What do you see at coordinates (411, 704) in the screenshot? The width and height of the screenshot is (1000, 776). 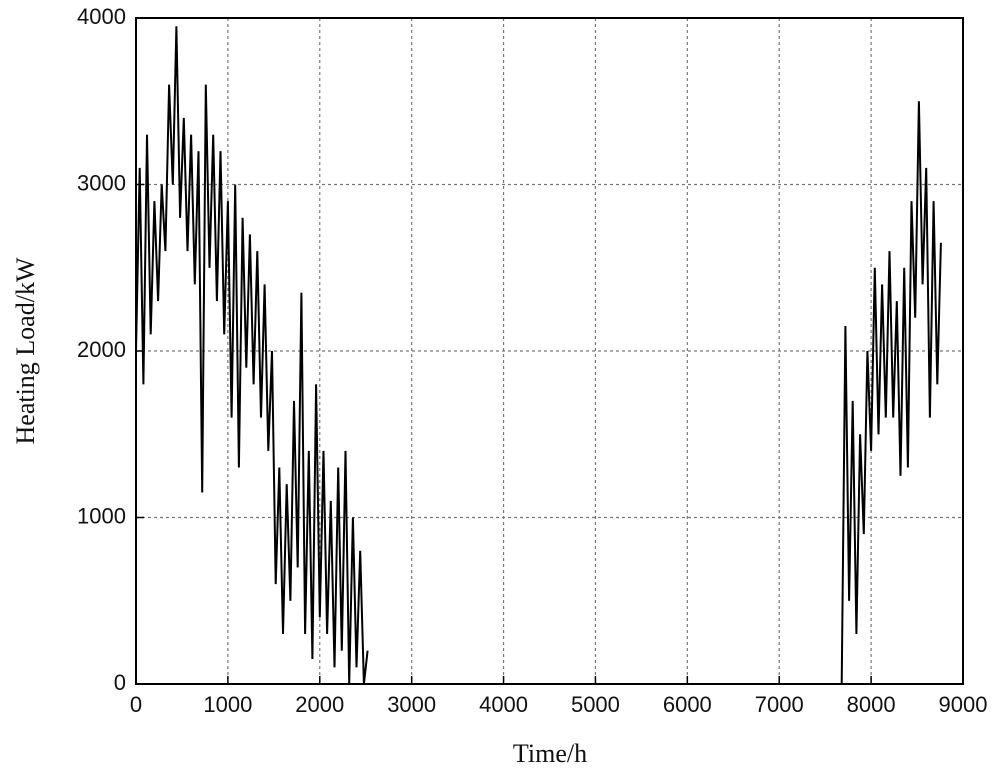 I see `x-tick-label: 3000` at bounding box center [411, 704].